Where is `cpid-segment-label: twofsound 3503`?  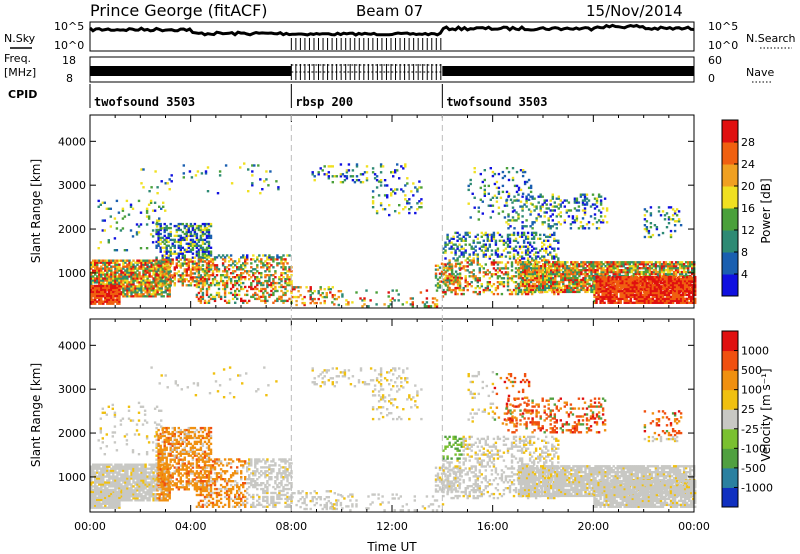 cpid-segment-label: twofsound 3503 is located at coordinates (144, 102).